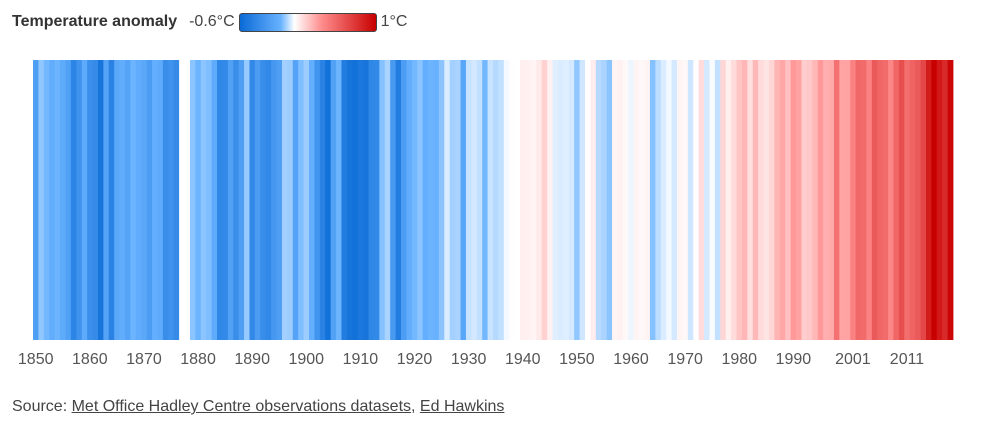 The image size is (982, 424). I want to click on stripe-2012, so click(912, 200).